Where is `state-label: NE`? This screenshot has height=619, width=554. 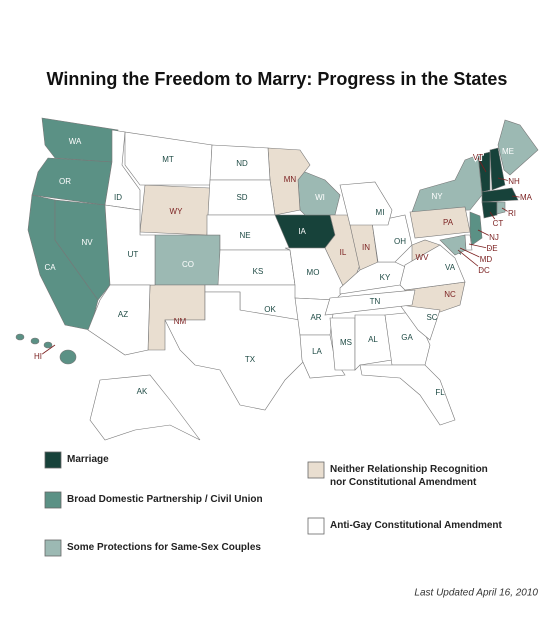
state-label: NE is located at coordinates (244, 235).